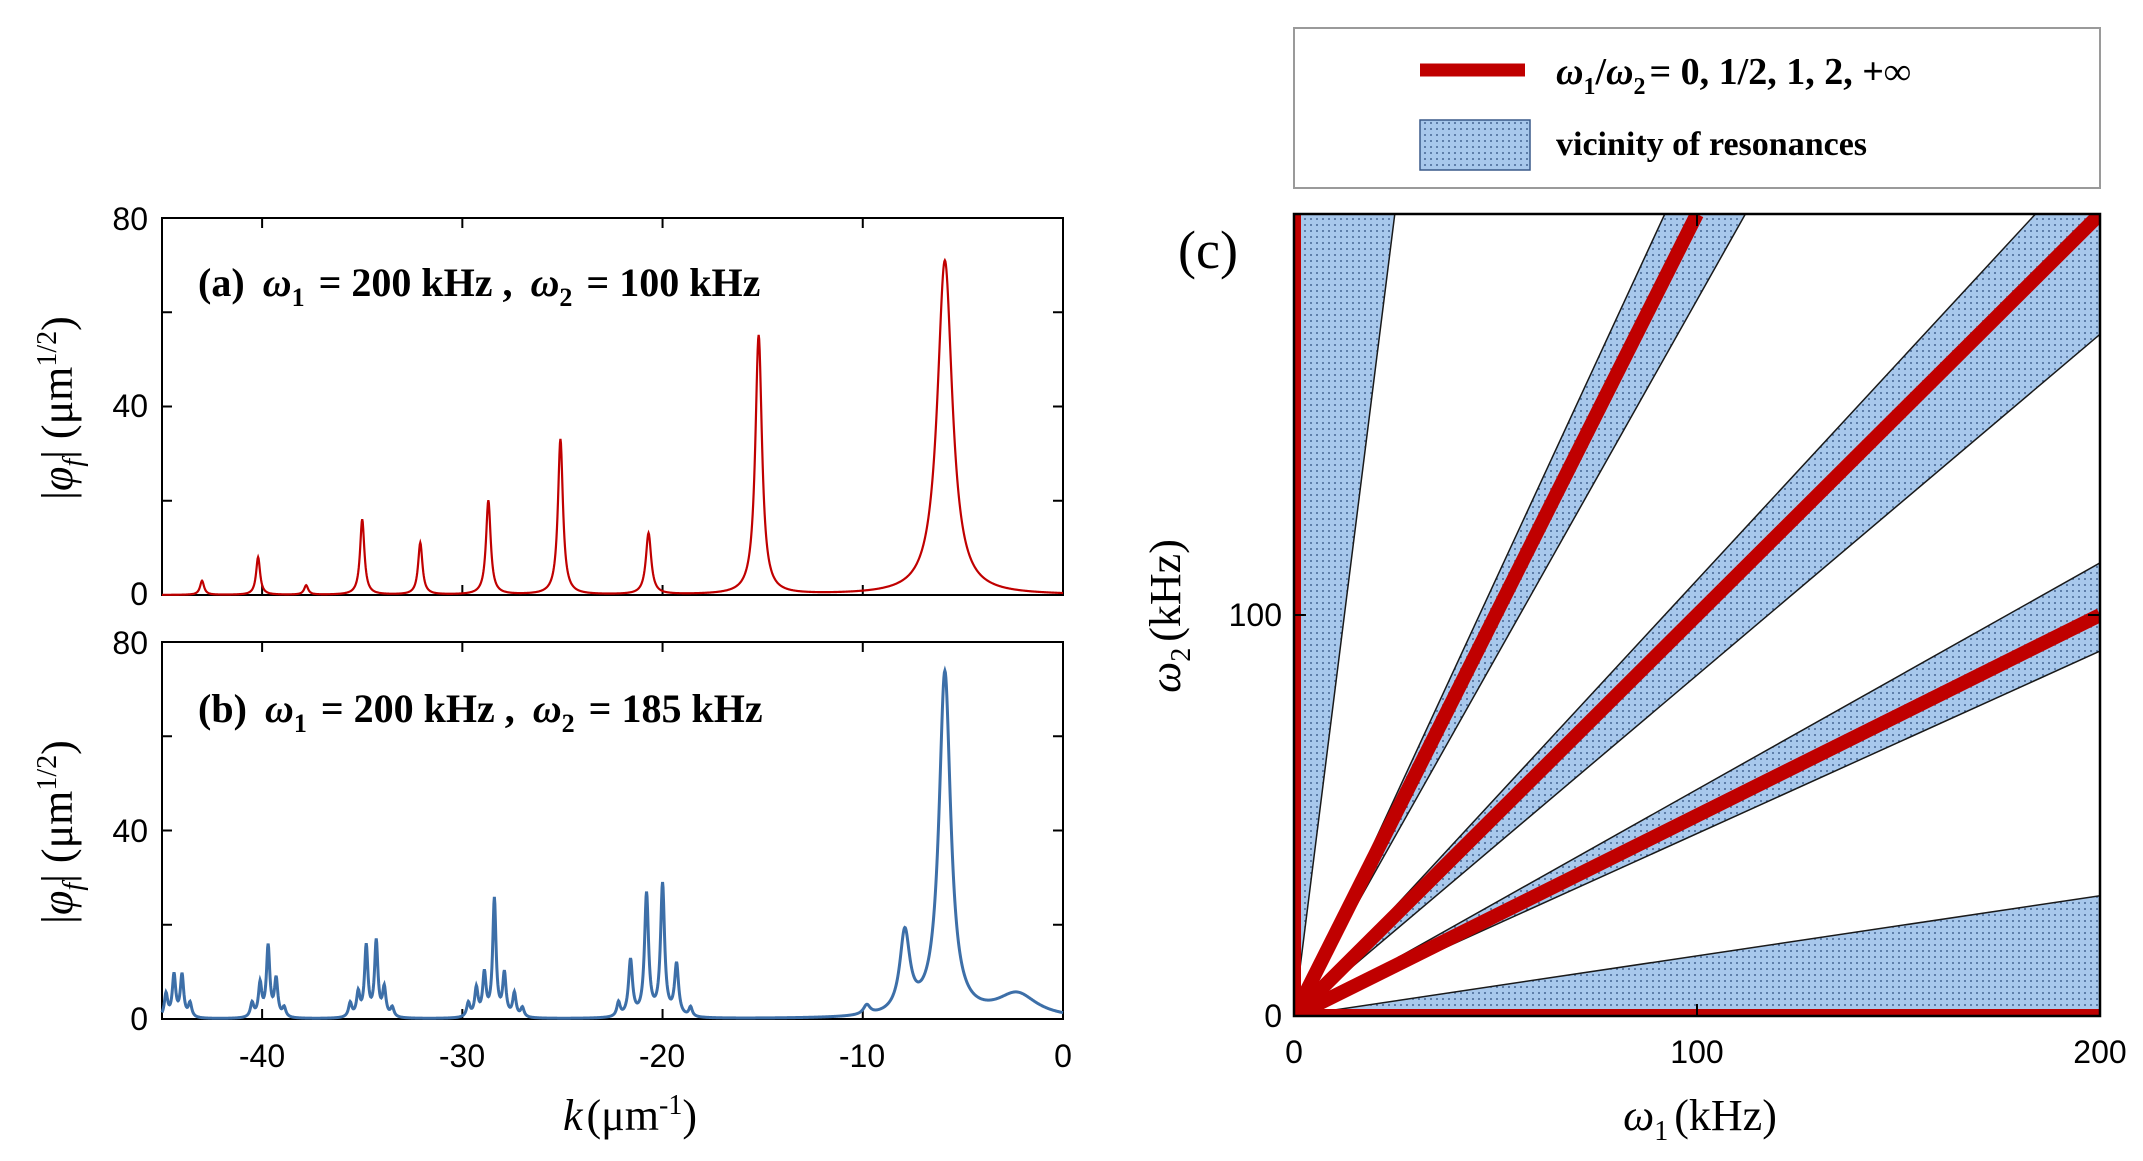 This screenshot has height=1161, width=2143. What do you see at coordinates (139, 1019) in the screenshot?
I see `panel-b-ytick-0: 0` at bounding box center [139, 1019].